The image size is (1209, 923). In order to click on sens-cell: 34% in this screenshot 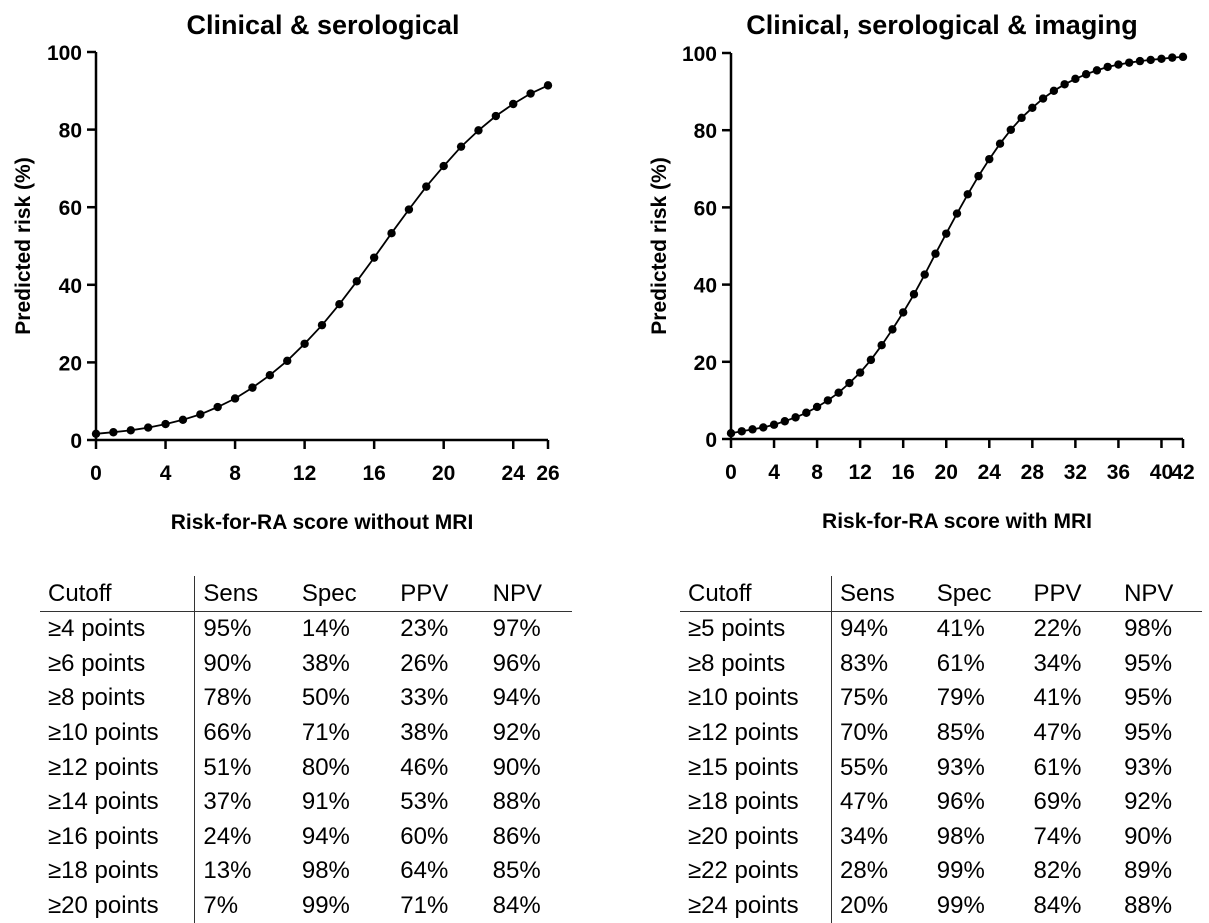, I will do `click(880, 837)`.